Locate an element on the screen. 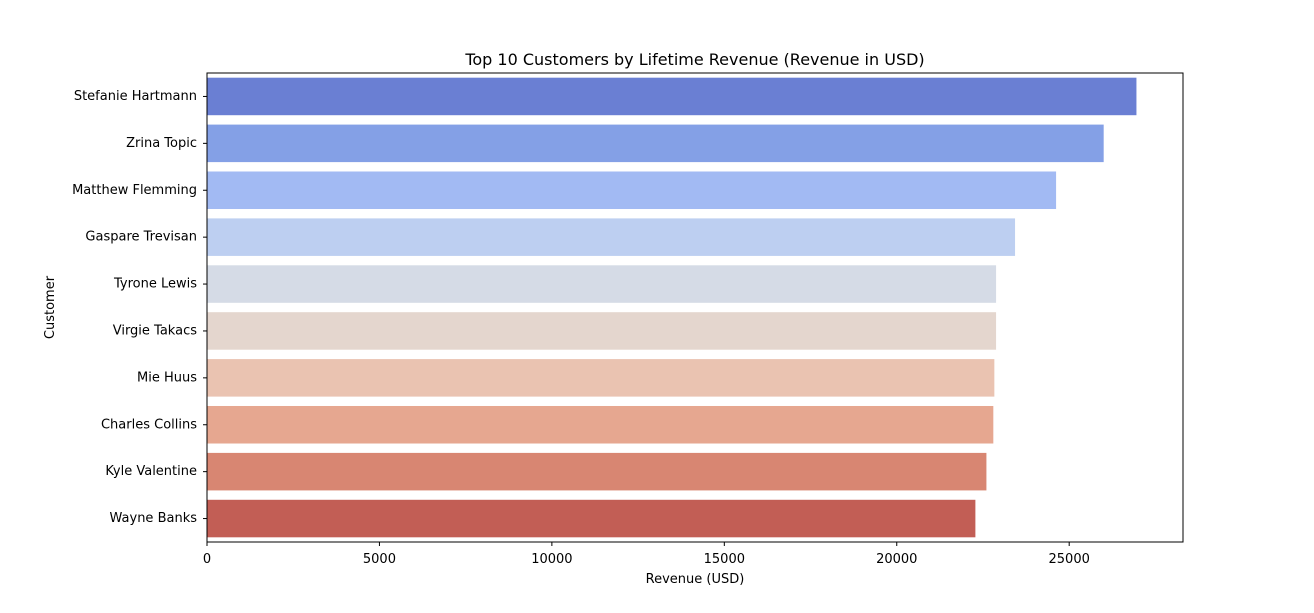 The height and width of the screenshot is (613, 1314). y-tick-label: Charles Collins is located at coordinates (149, 424).